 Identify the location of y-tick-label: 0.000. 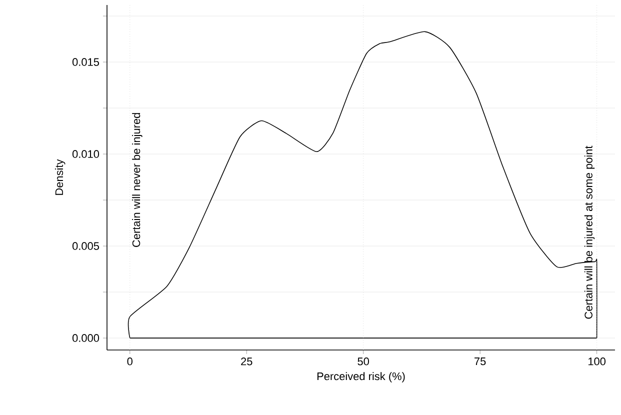
(86, 338).